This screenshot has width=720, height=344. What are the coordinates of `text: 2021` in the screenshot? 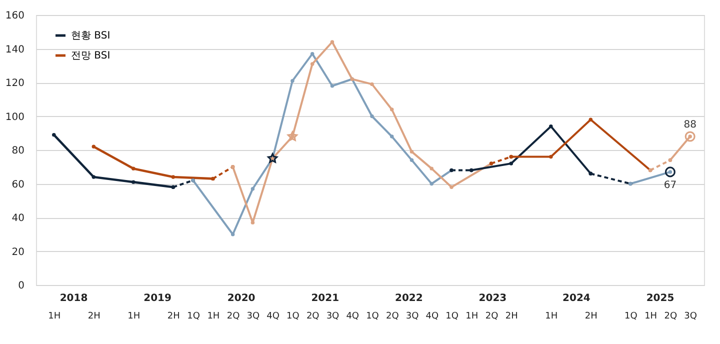 It's located at (325, 298).